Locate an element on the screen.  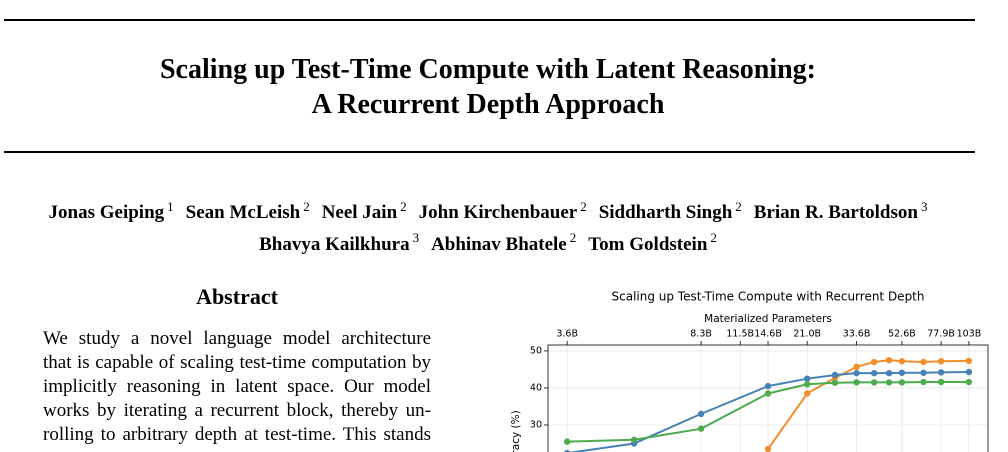
author-name: Abhinav Bhatele is located at coordinates (499, 244).